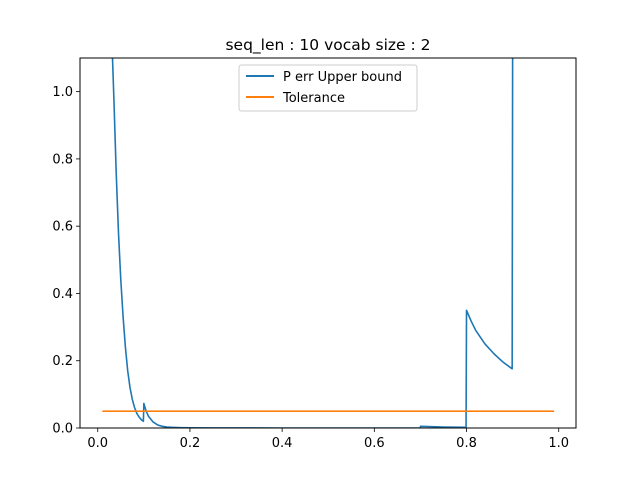 The width and height of the screenshot is (640, 480). I want to click on y-tick-label: 0.8, so click(62, 159).